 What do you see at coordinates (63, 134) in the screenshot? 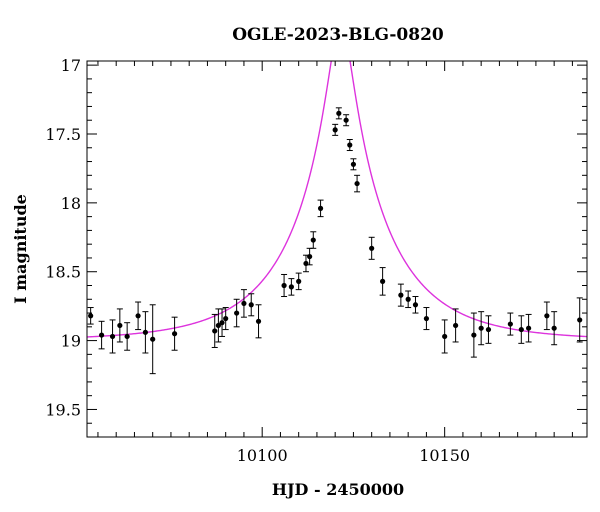
I see `y-tick-label: 17.5` at bounding box center [63, 134].